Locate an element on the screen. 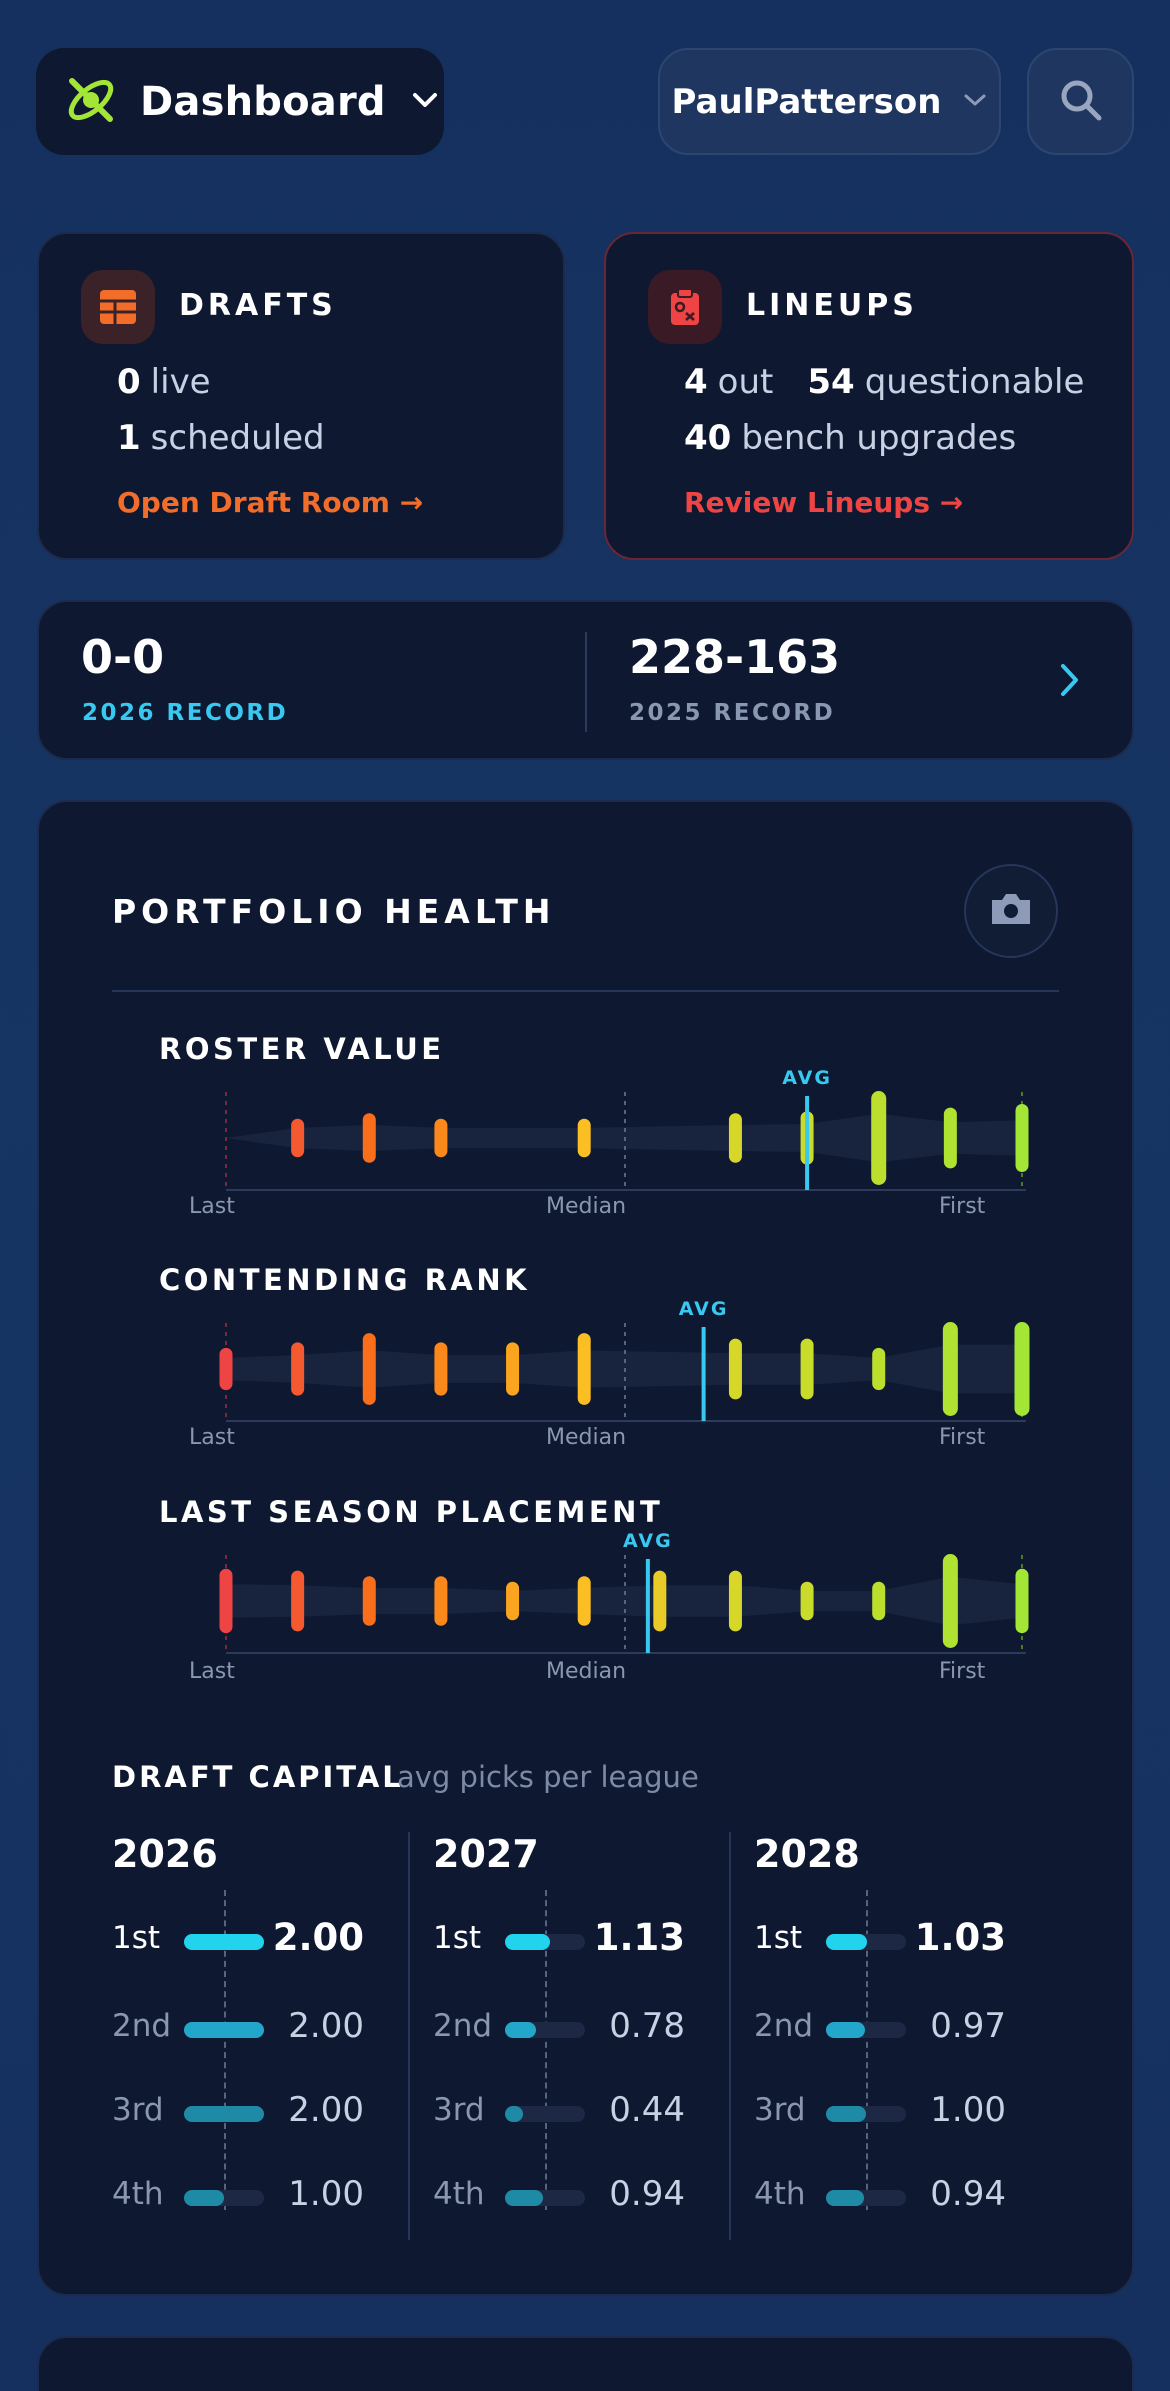 The width and height of the screenshot is (1170, 2391). pick-value: 0.78 is located at coordinates (647, 2026).